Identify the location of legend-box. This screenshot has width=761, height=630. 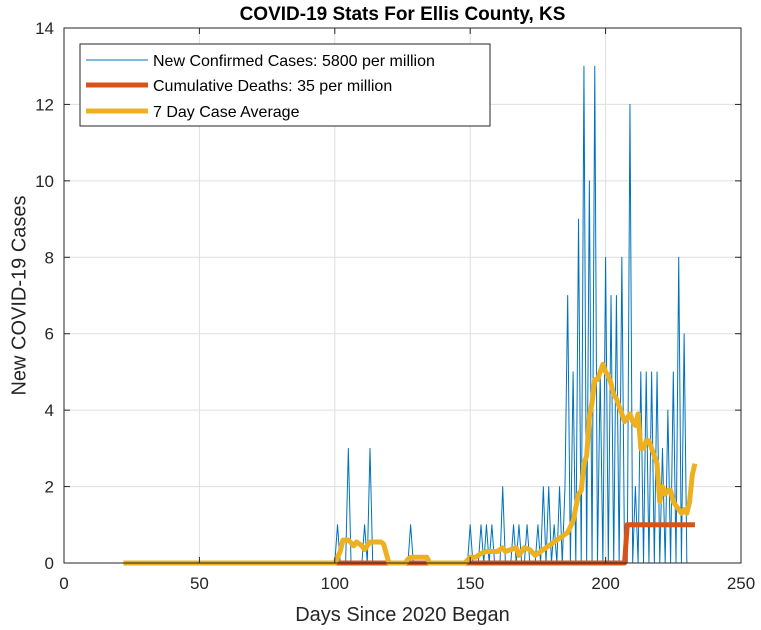
(285, 85).